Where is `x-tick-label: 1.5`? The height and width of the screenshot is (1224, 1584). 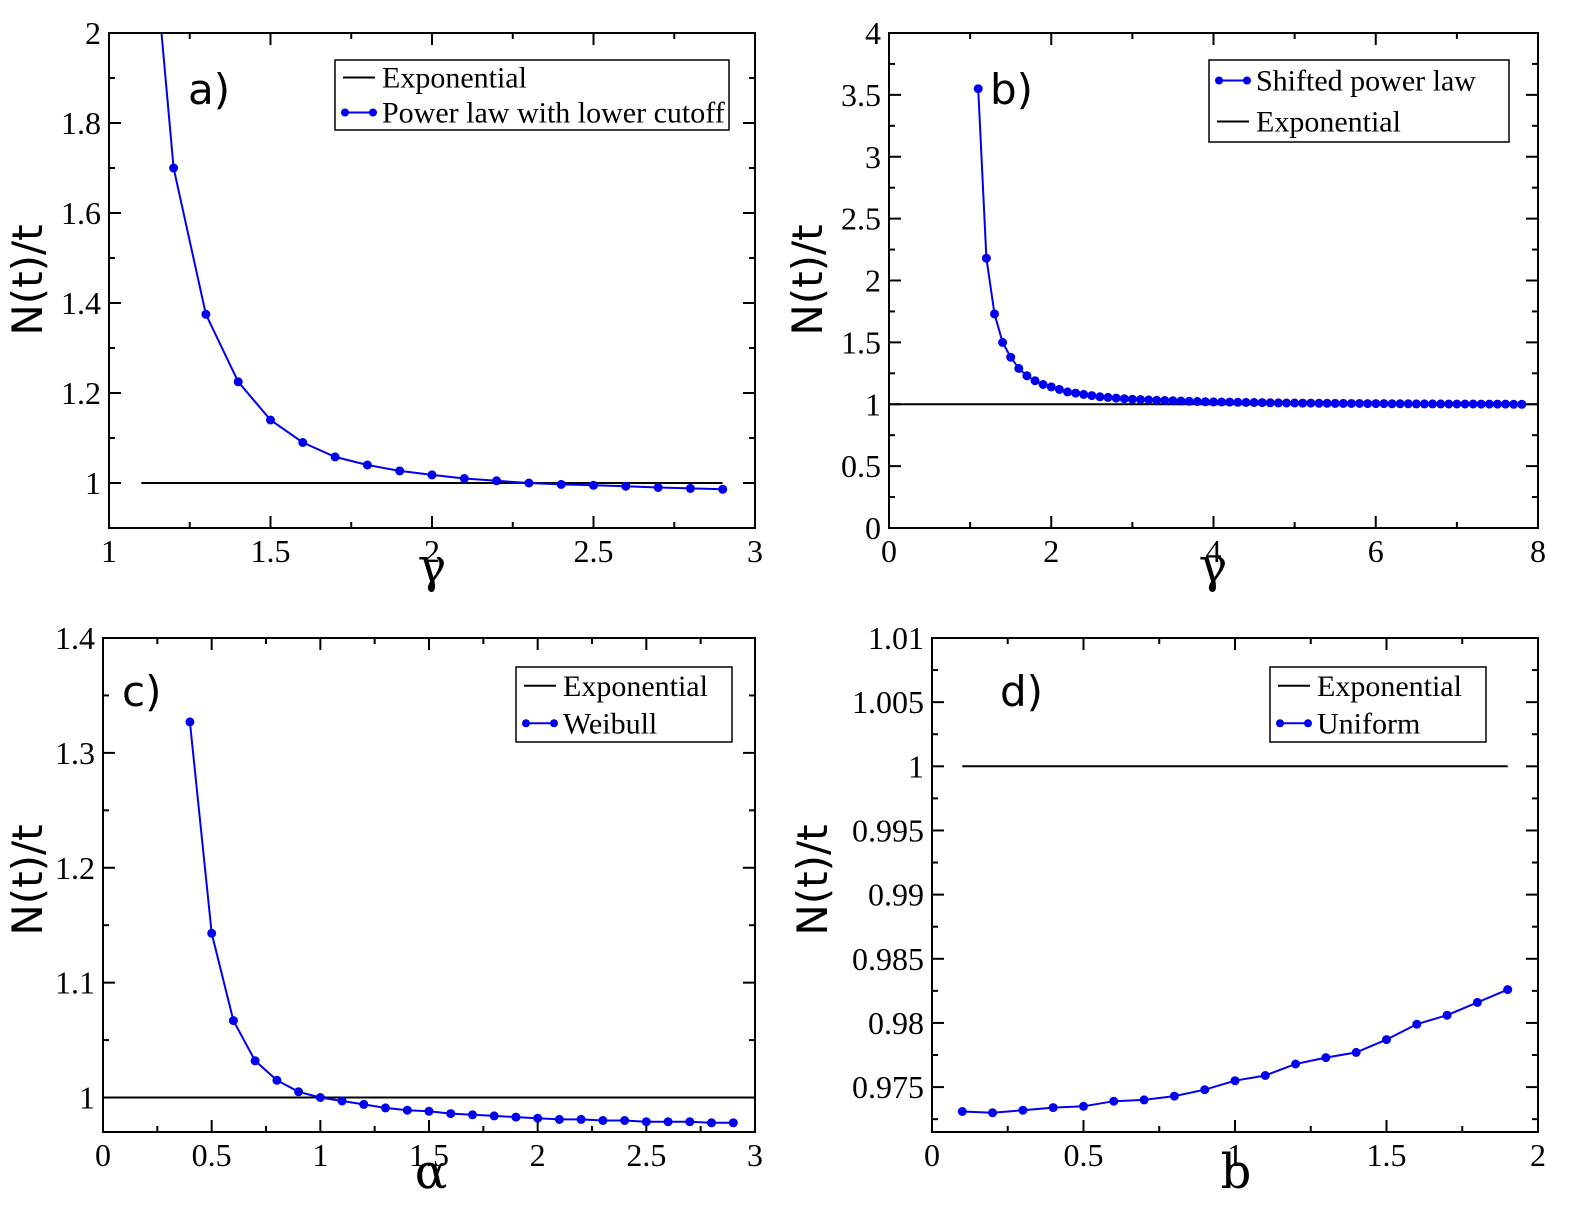
x-tick-label: 1.5 is located at coordinates (429, 1155).